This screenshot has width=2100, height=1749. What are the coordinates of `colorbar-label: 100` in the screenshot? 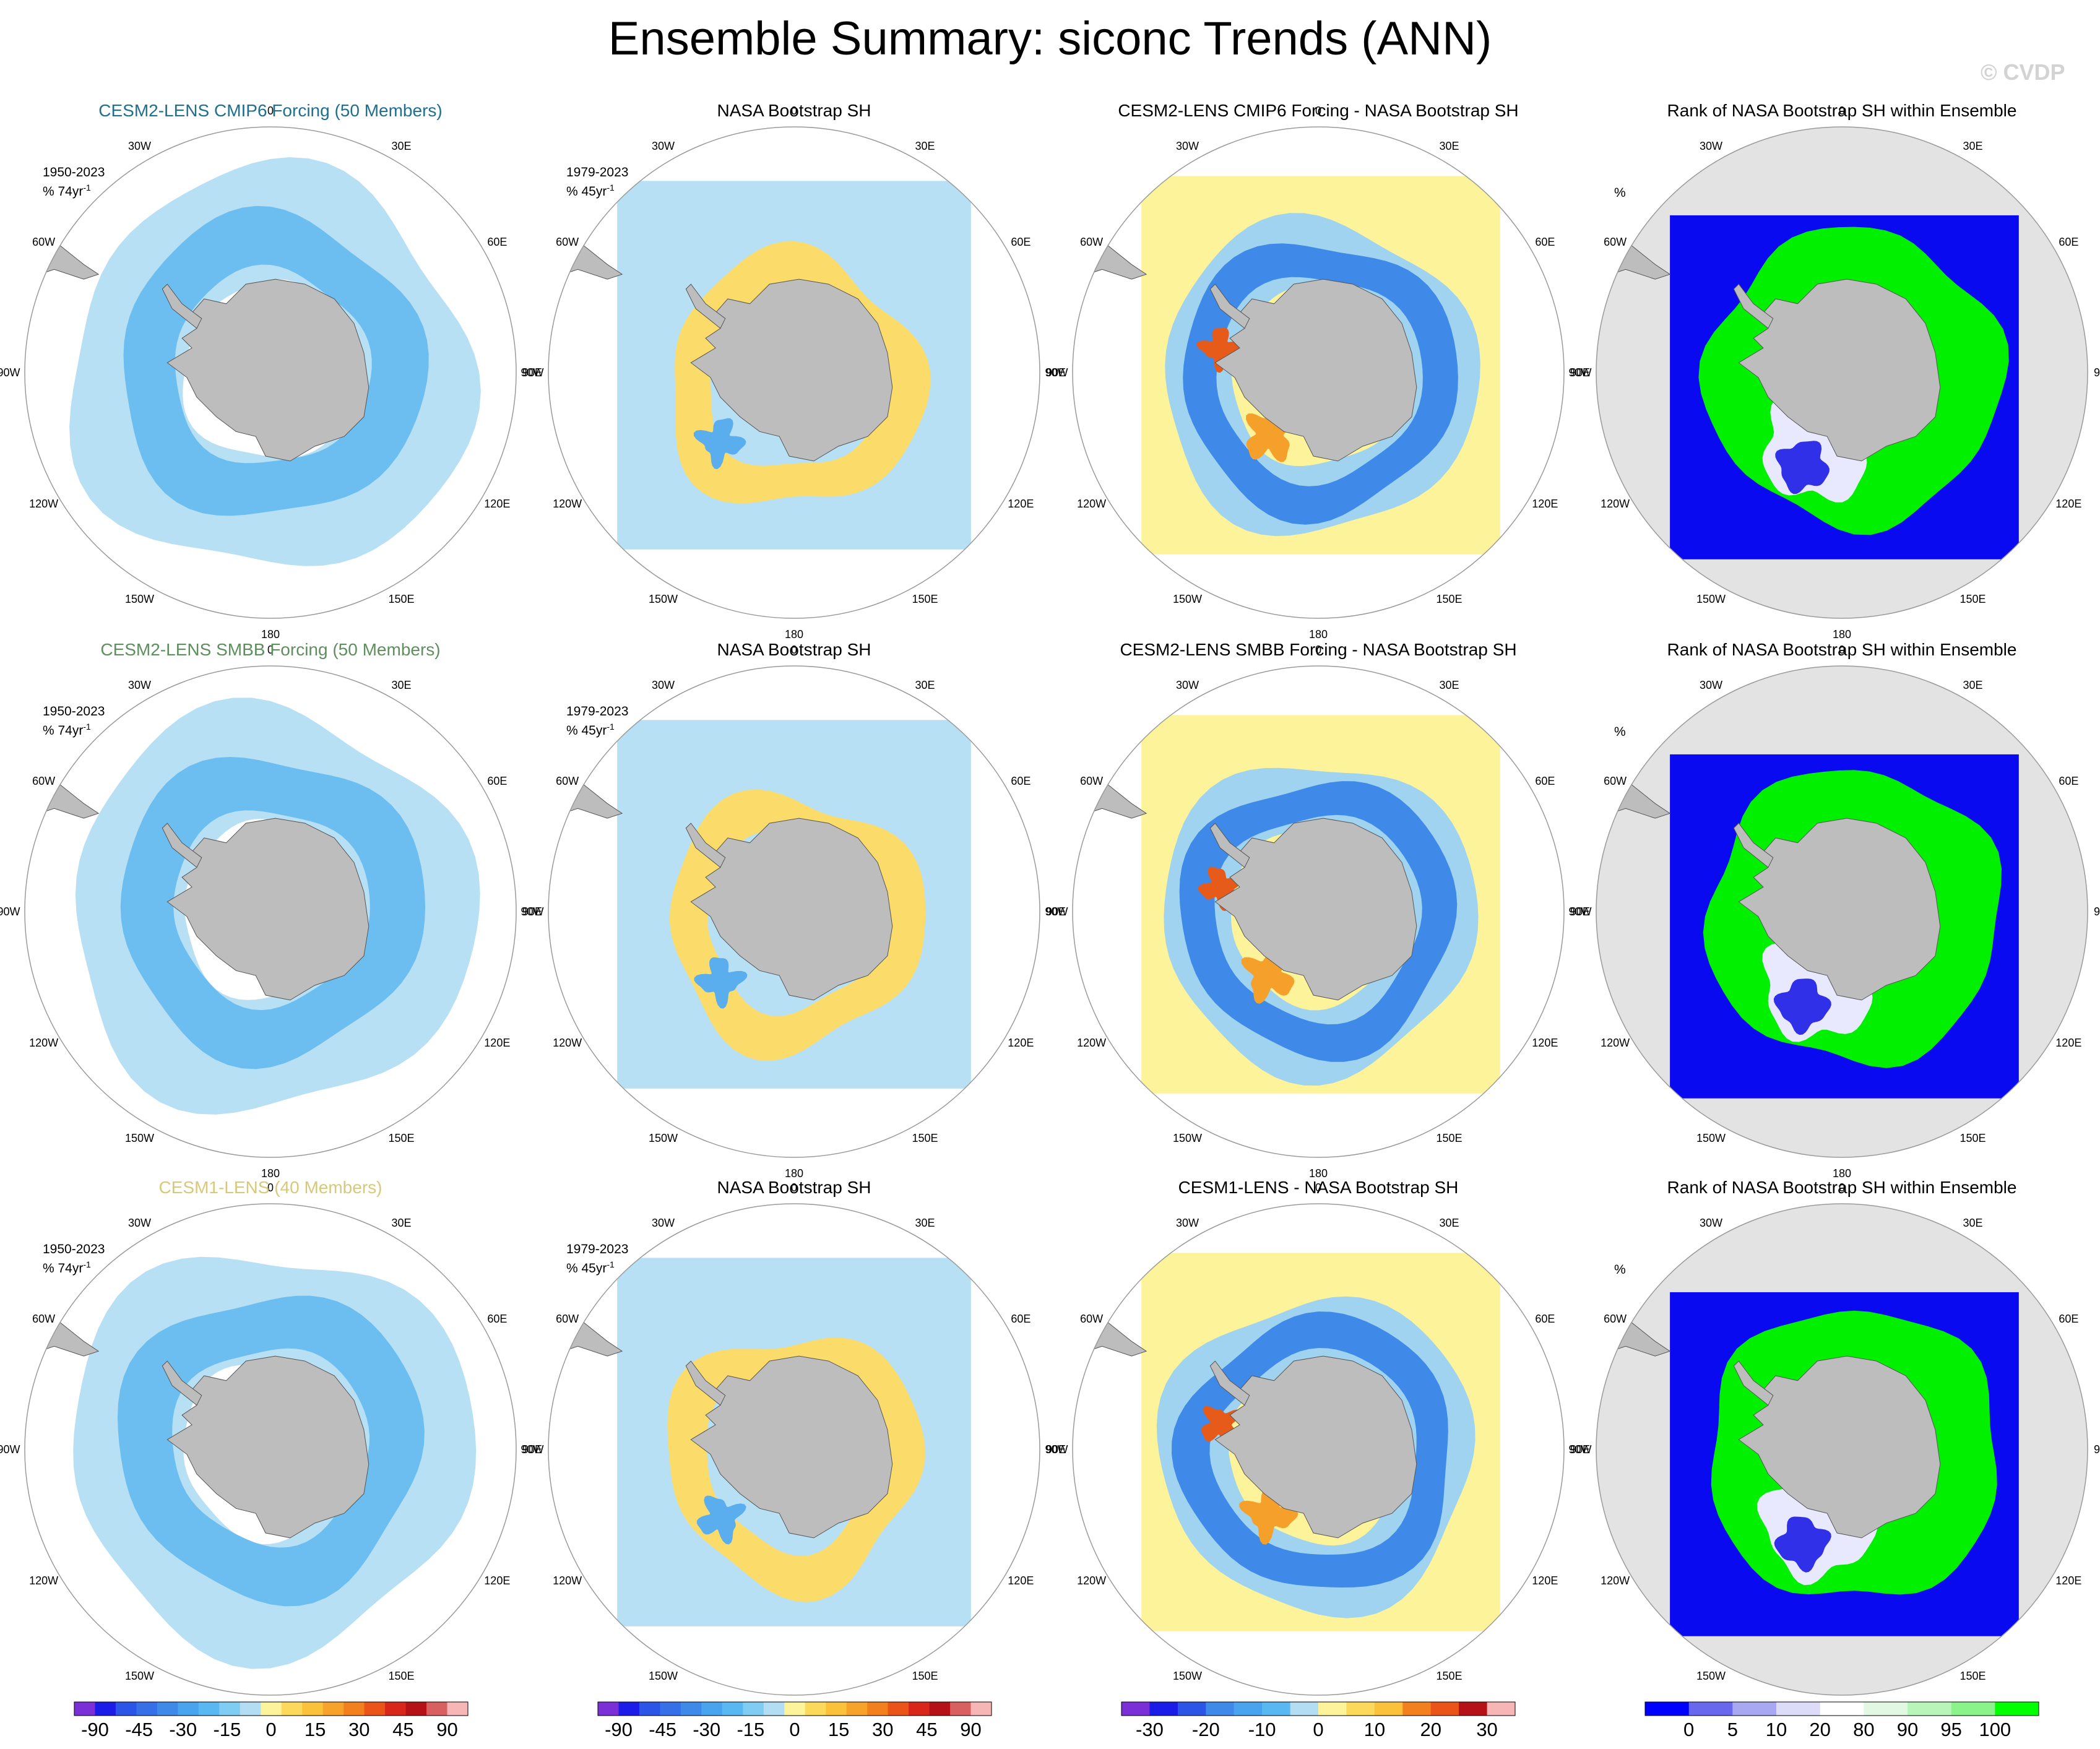 It's located at (1995, 1729).